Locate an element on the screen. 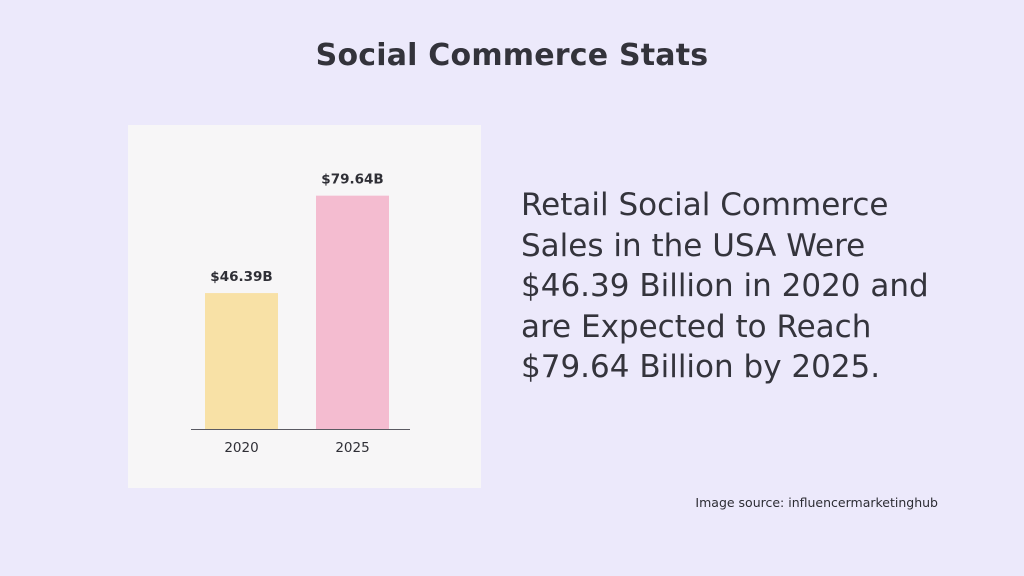  slide-title: Social Commerce Stats is located at coordinates (512, 55).